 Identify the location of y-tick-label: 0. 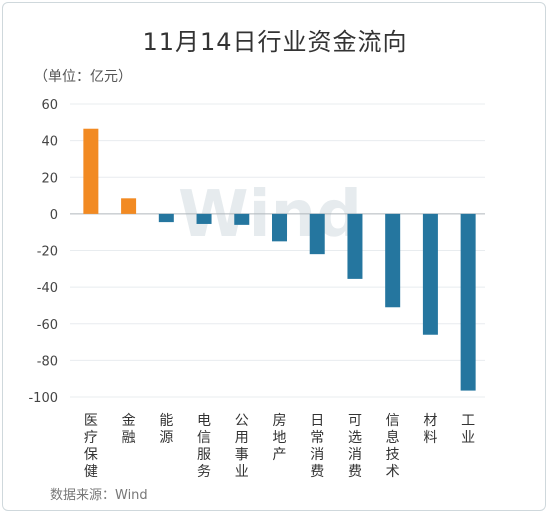
(54, 215).